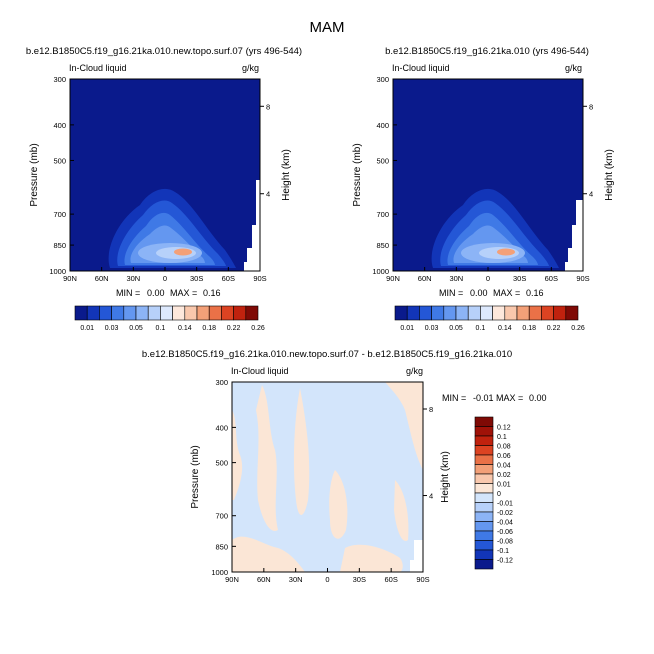 The width and height of the screenshot is (654, 654). I want to click on panel-1-colorbar-labels: 0.01 0.03 0.05 0.1 0.14 0.18 0.22 0.26, so click(172, 328).